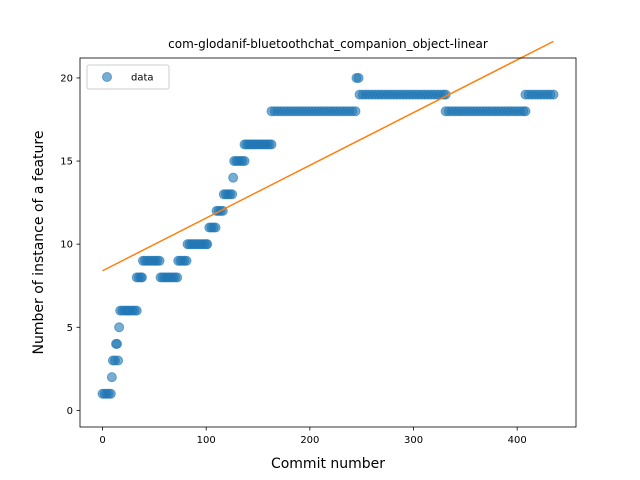 This screenshot has height=480, width=640. I want to click on y-tick-label: 5, so click(70, 328).